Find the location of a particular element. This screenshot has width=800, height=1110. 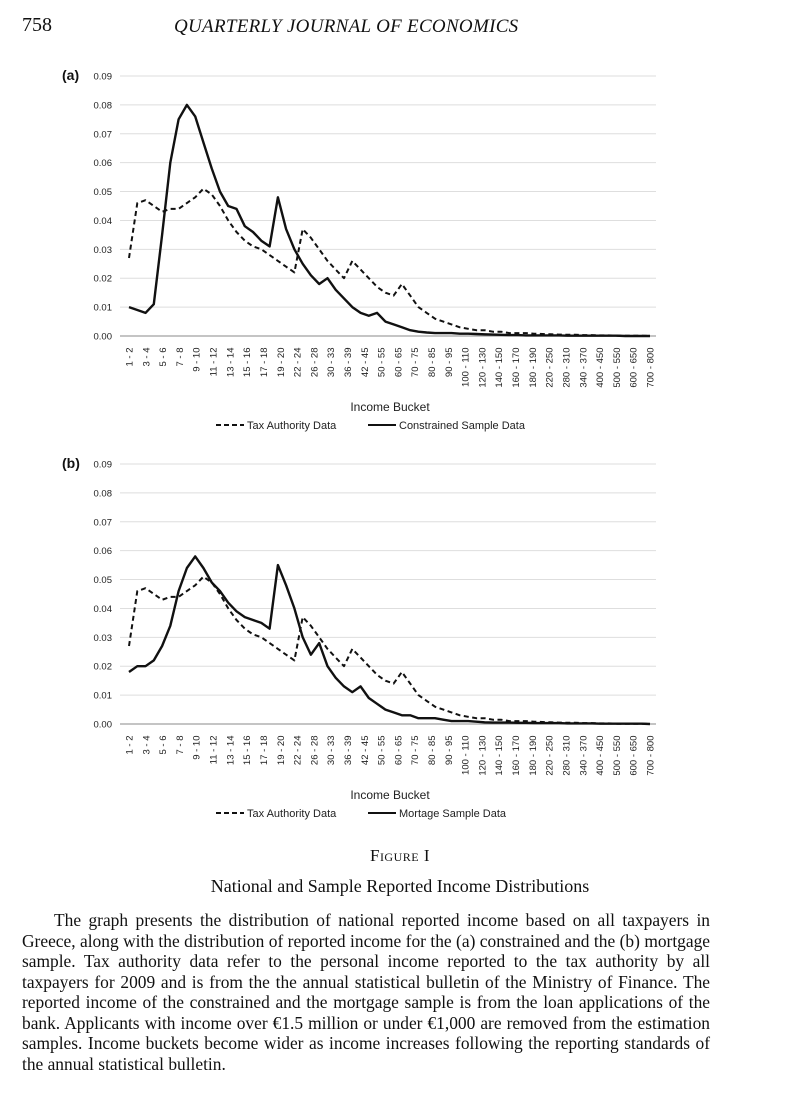

journal-title: QUARTERLY JOURNAL OF ECONOMICS is located at coordinates (346, 26).